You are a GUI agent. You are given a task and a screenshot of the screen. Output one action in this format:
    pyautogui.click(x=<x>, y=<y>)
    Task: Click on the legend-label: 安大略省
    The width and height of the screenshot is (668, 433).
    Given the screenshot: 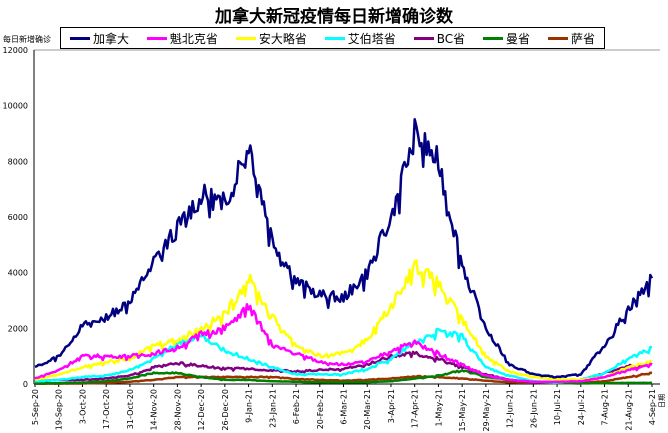 What is the action you would take?
    pyautogui.click(x=282, y=38)
    